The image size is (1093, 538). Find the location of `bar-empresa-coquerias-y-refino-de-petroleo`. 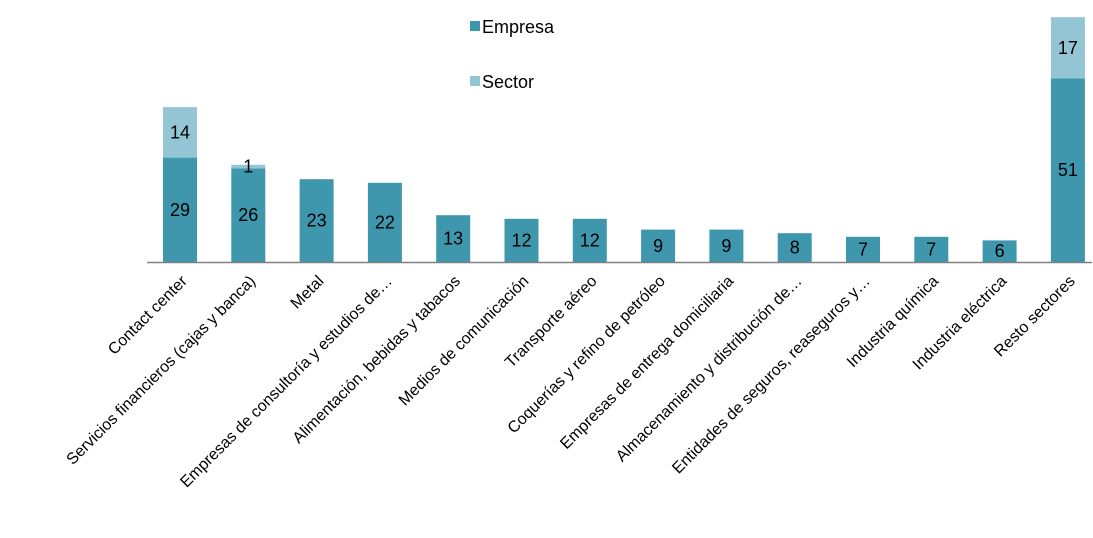

bar-empresa-coquerias-y-refino-de-petroleo is located at coordinates (658, 245).